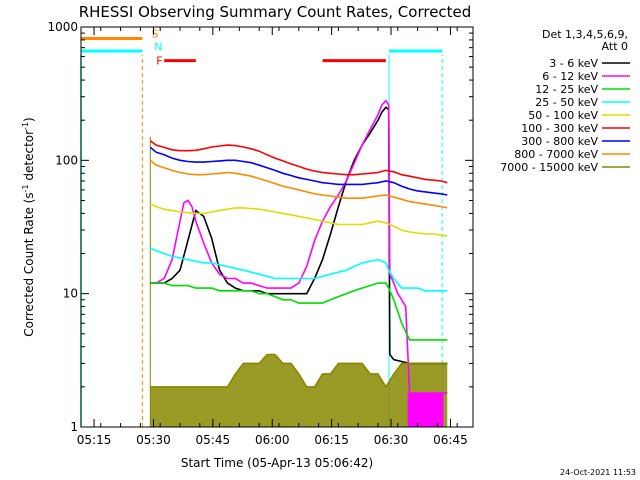 Image resolution: width=640 pixels, height=480 pixels. I want to click on series-fill-7000-15000-kev, so click(299, 390).